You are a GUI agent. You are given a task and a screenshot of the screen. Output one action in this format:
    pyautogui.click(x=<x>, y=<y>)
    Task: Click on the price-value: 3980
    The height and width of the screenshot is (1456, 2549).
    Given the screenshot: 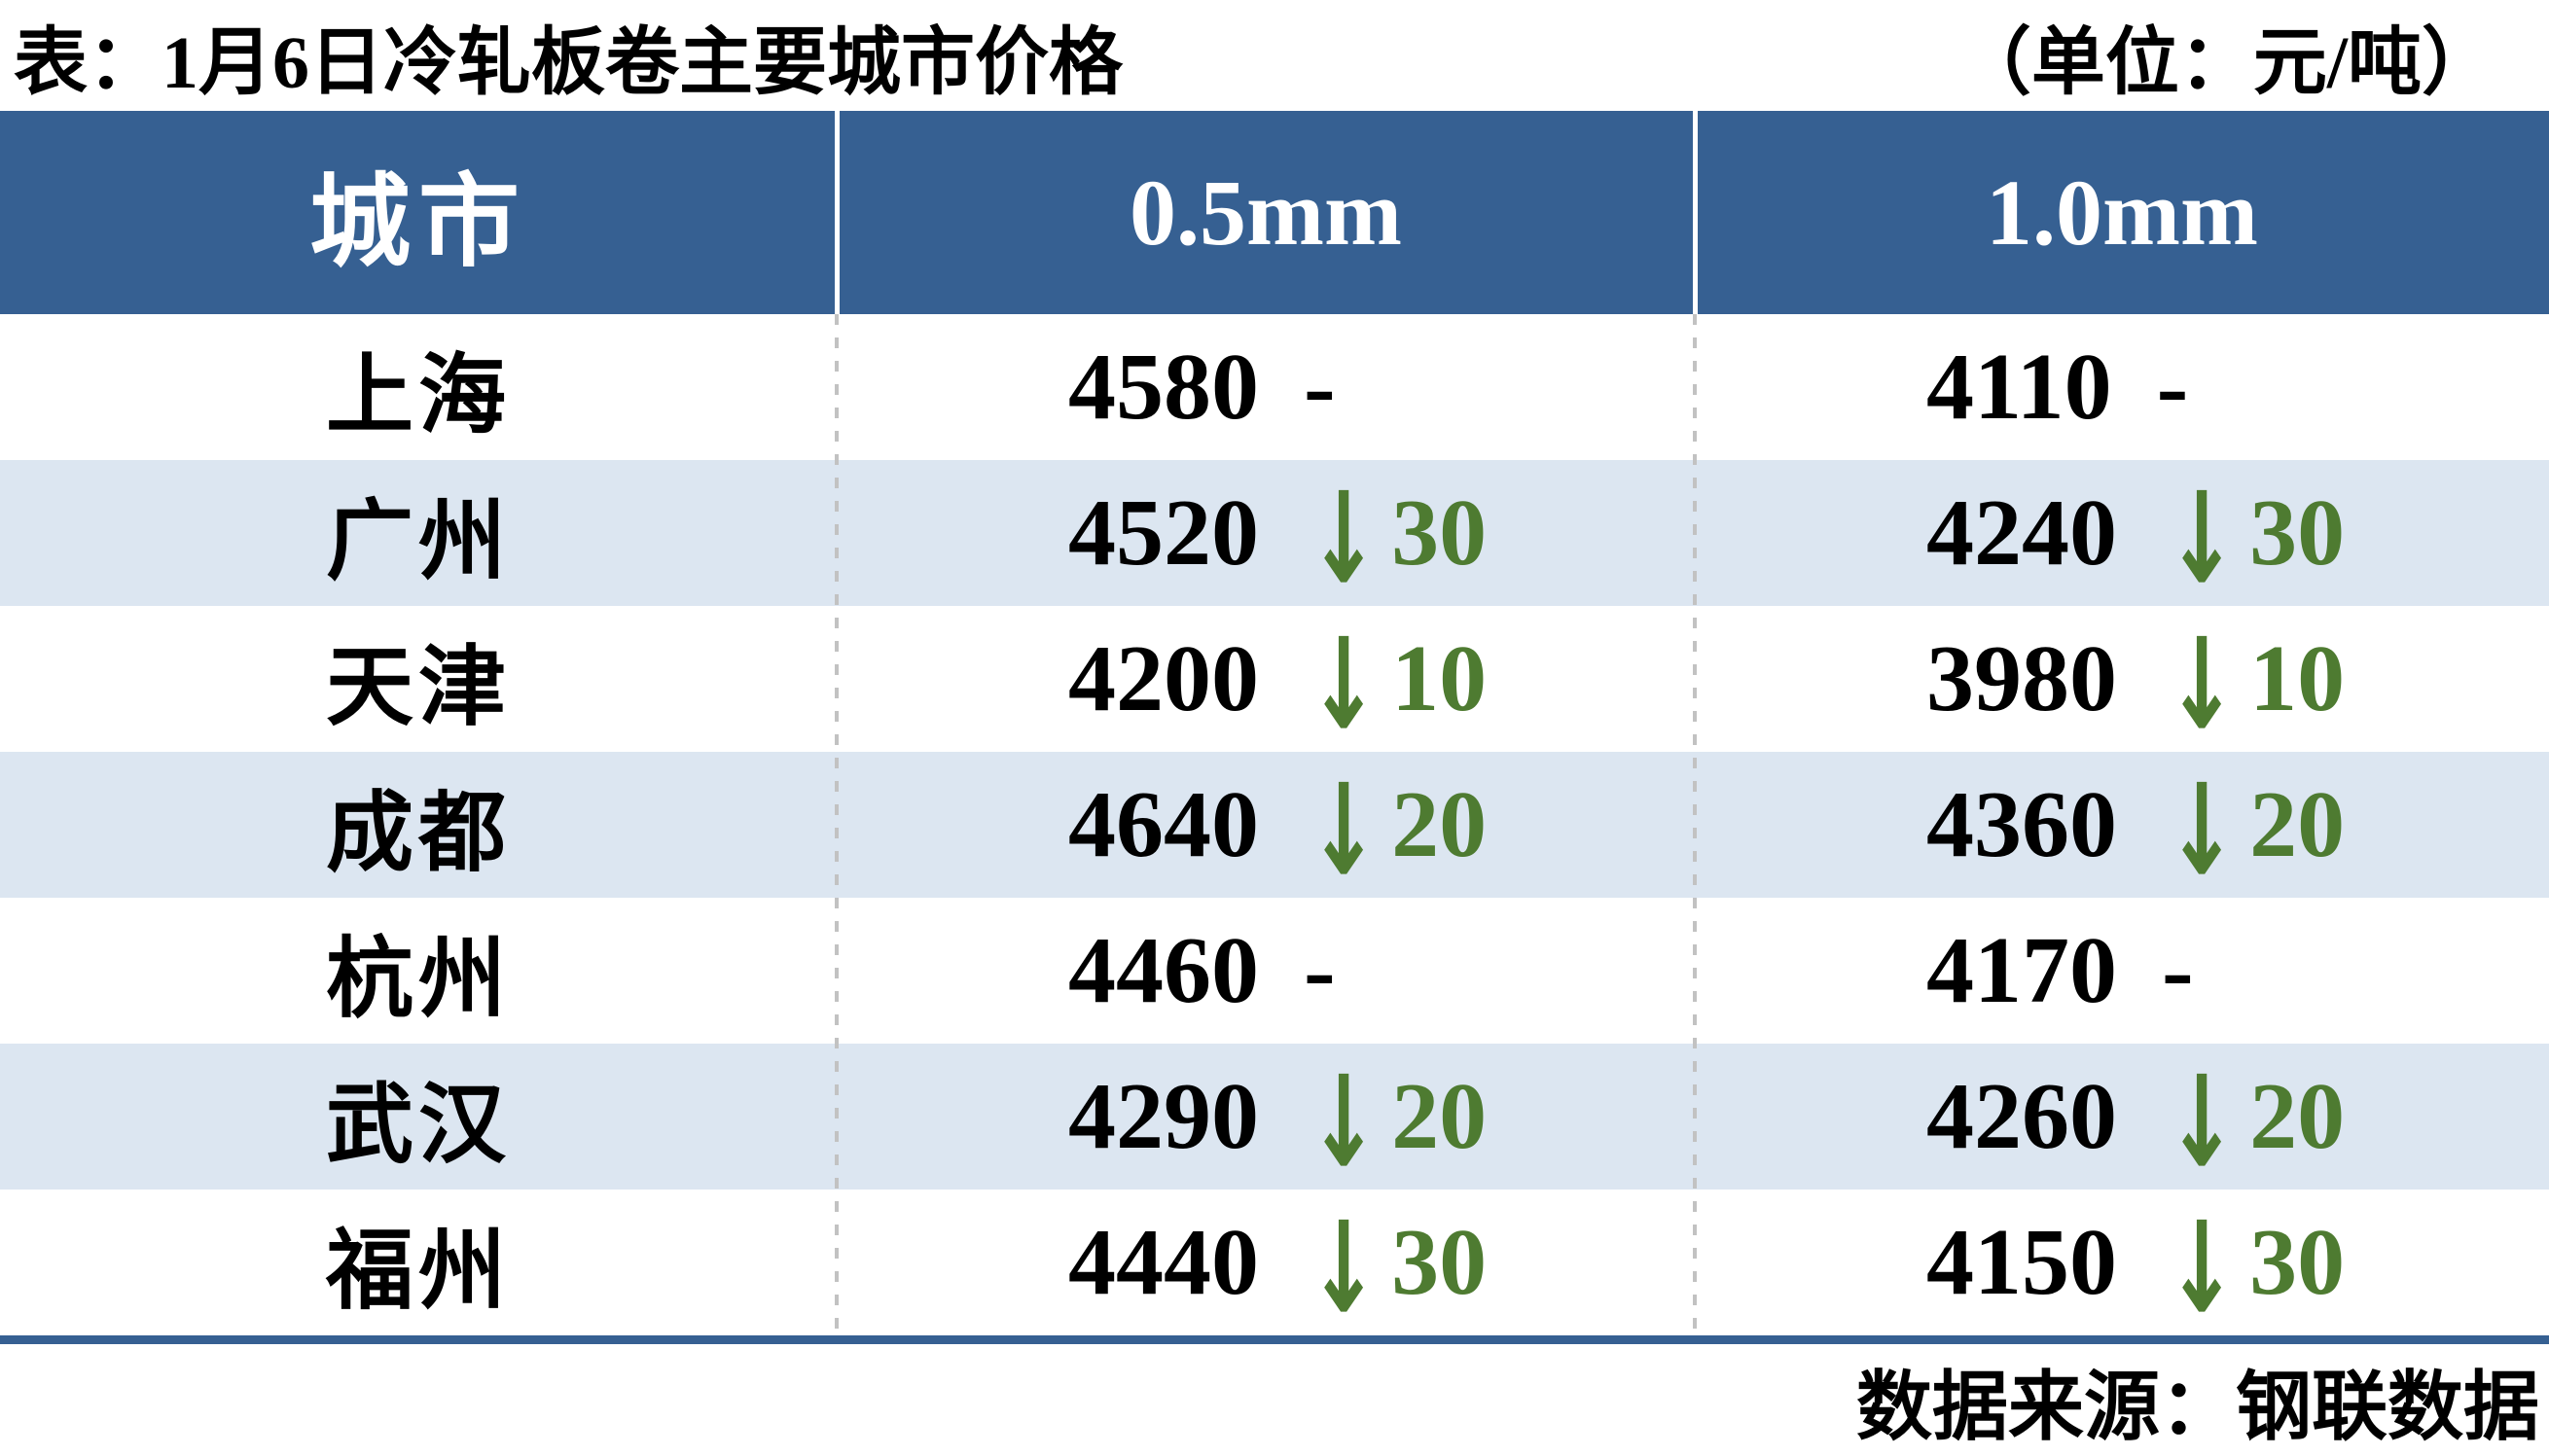 What is the action you would take?
    pyautogui.click(x=2021, y=678)
    